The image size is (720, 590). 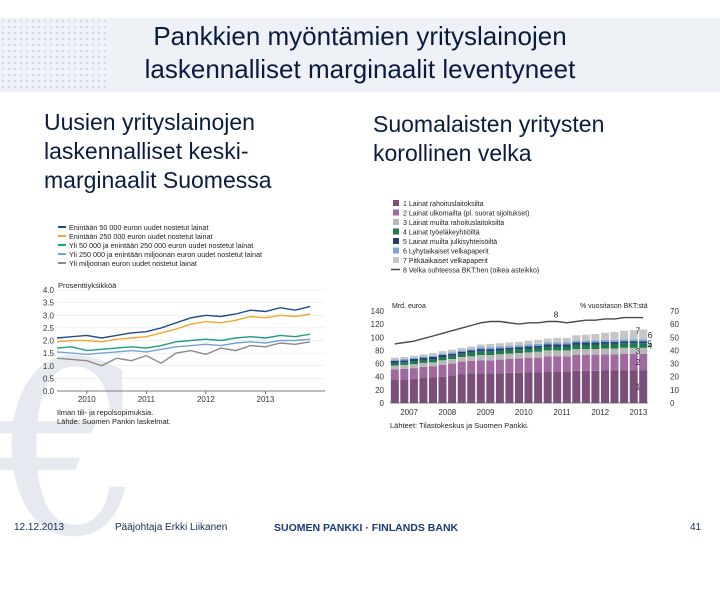 I want to click on left-y-tick-label: 2.5, so click(x=49, y=328).